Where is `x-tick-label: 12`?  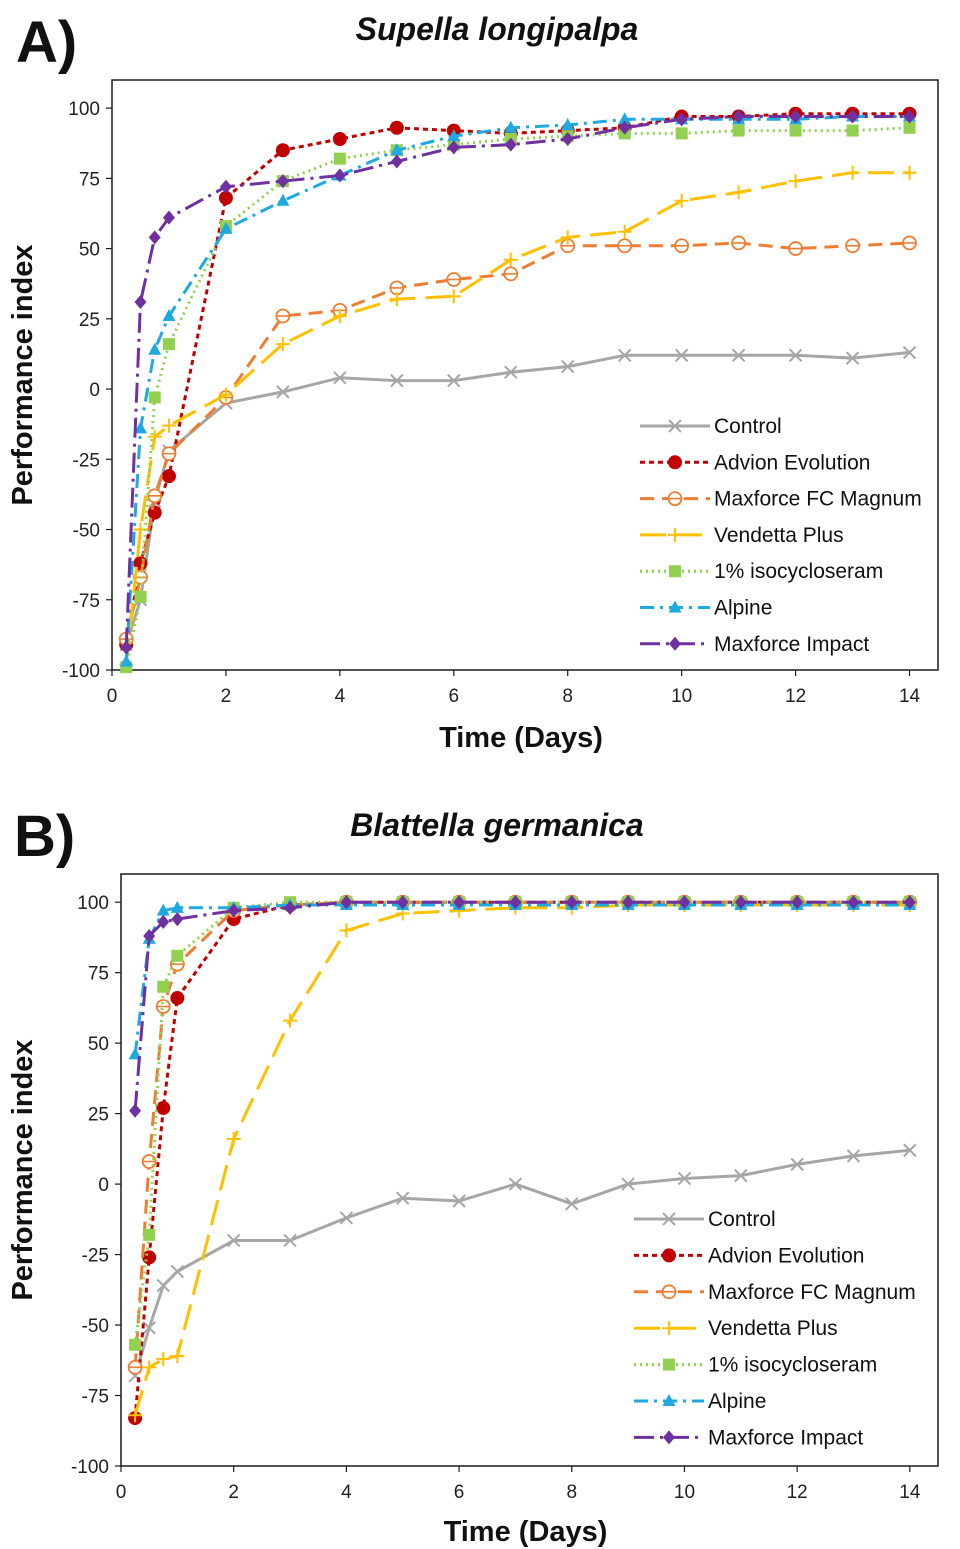
x-tick-label: 12 is located at coordinates (797, 1492).